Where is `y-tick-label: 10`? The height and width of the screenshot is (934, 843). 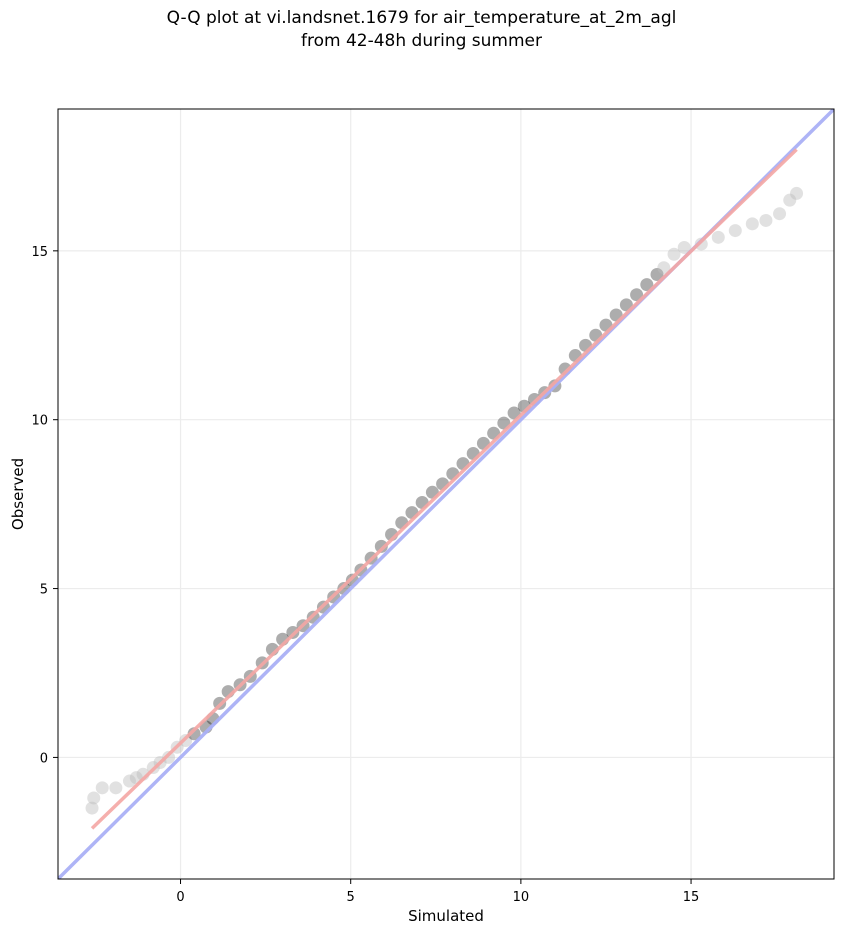 y-tick-label: 10 is located at coordinates (39, 421).